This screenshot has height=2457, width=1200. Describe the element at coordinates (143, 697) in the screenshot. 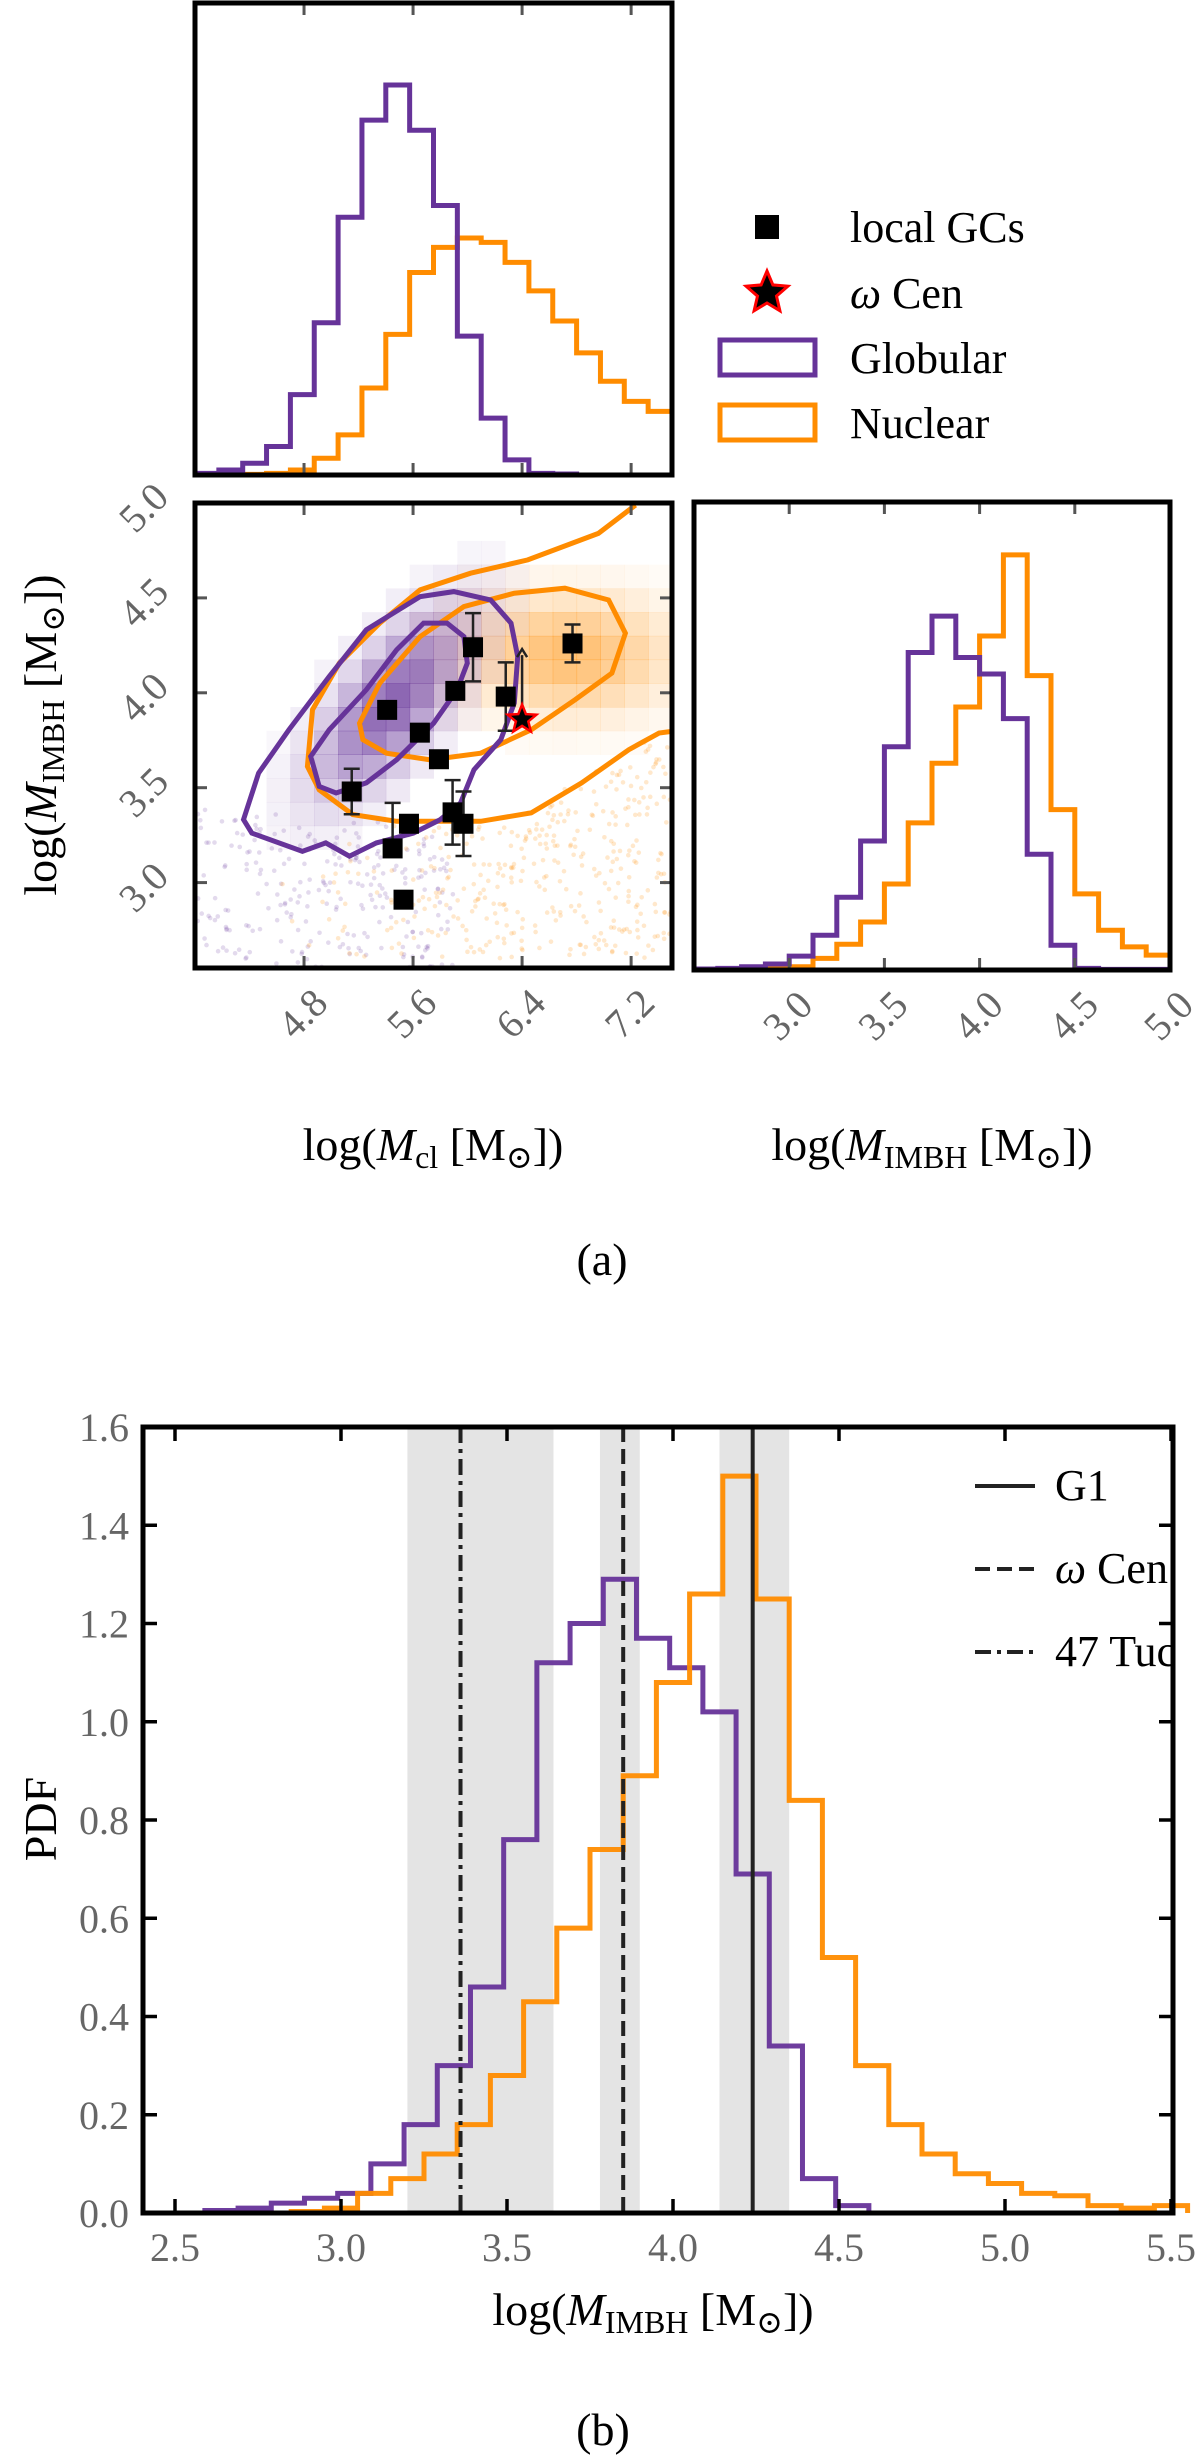

I see `y-tick-label: 4.0` at that location.